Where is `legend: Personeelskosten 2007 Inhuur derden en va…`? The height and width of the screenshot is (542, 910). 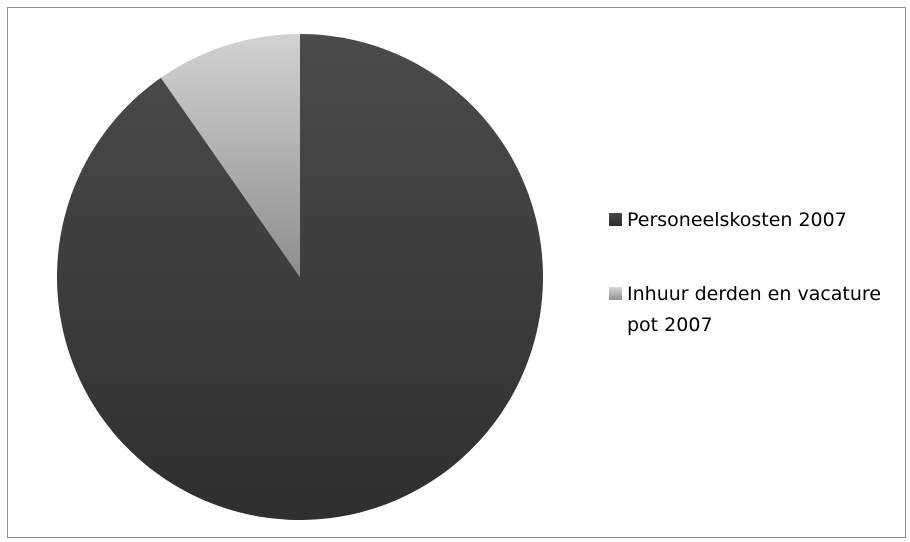
legend: Personeelskosten 2007 Inhuur derden en va… is located at coordinates (745, 272).